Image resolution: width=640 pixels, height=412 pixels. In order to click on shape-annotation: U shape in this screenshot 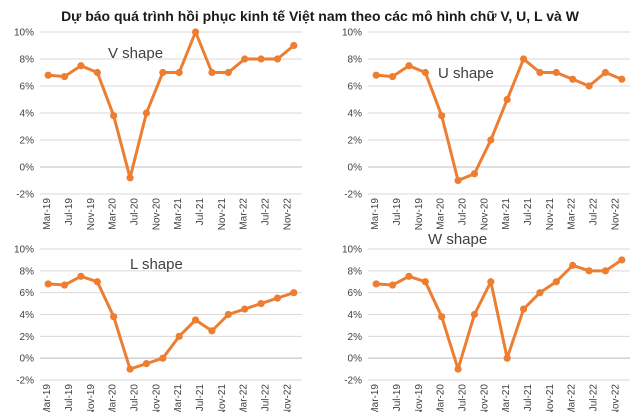, I will do `click(466, 73)`.